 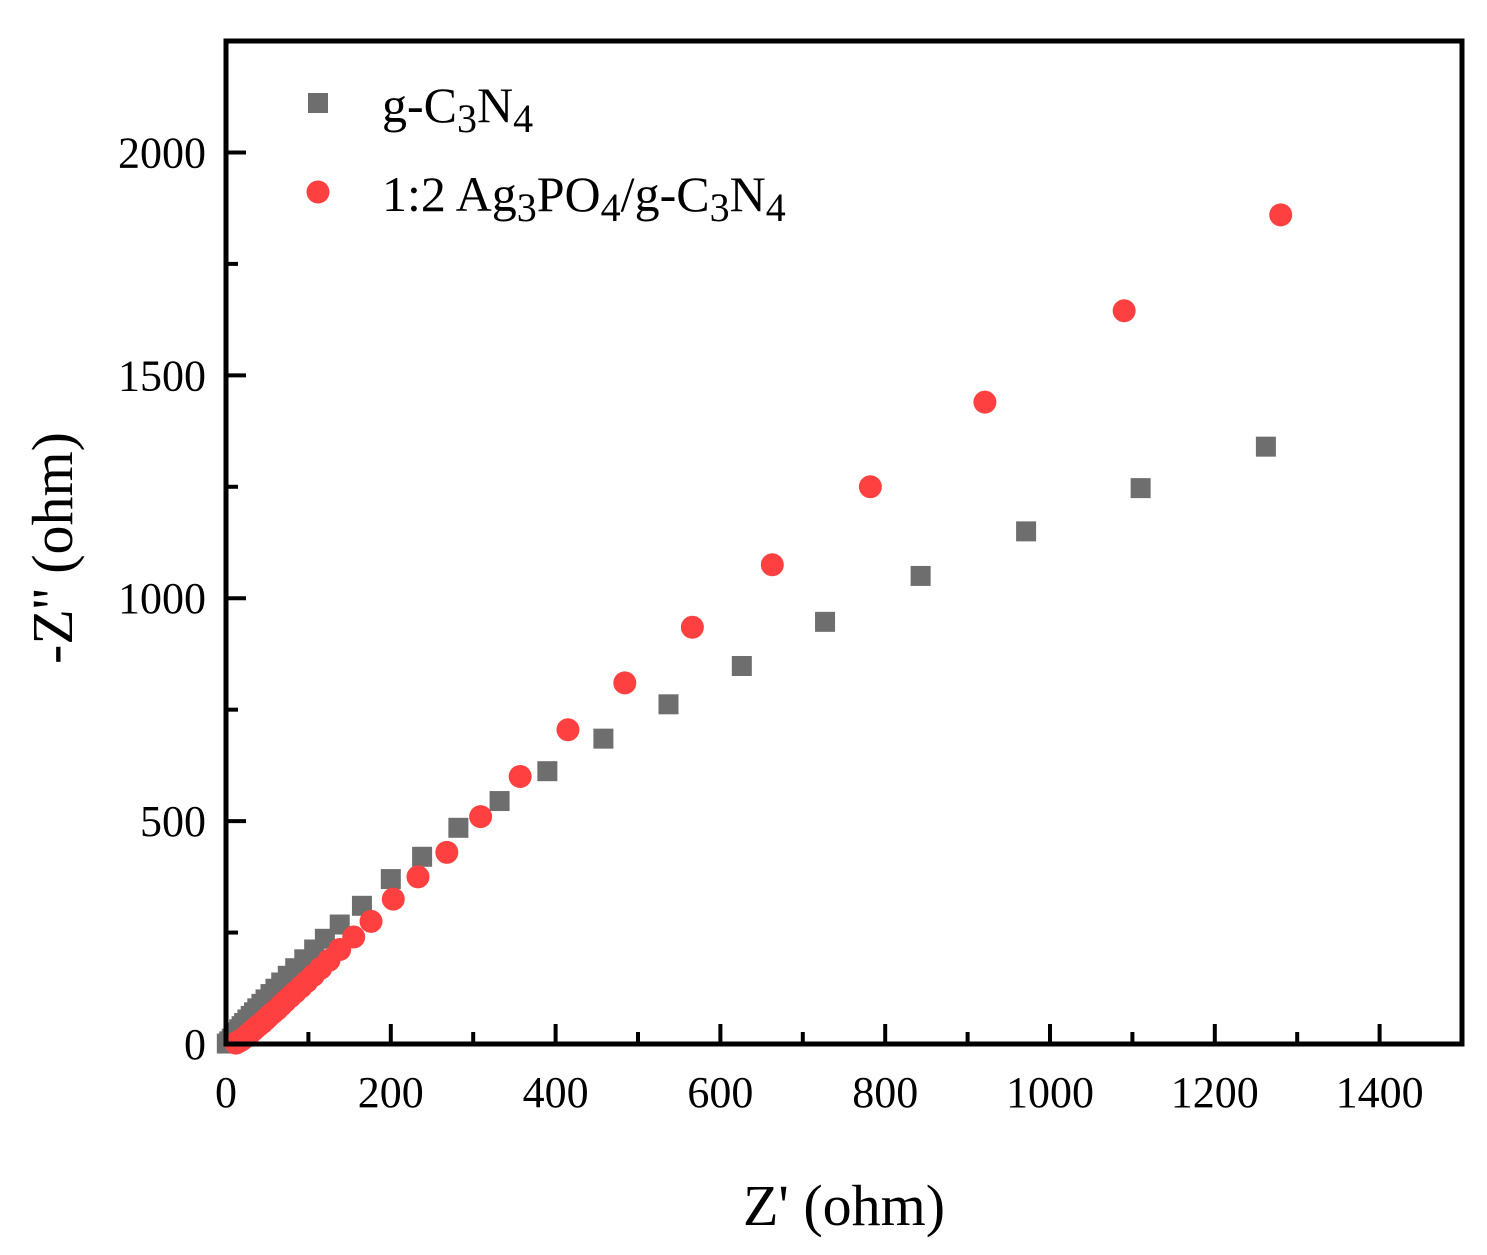 What do you see at coordinates (195, 1044) in the screenshot?
I see `y-tick-label: 0` at bounding box center [195, 1044].